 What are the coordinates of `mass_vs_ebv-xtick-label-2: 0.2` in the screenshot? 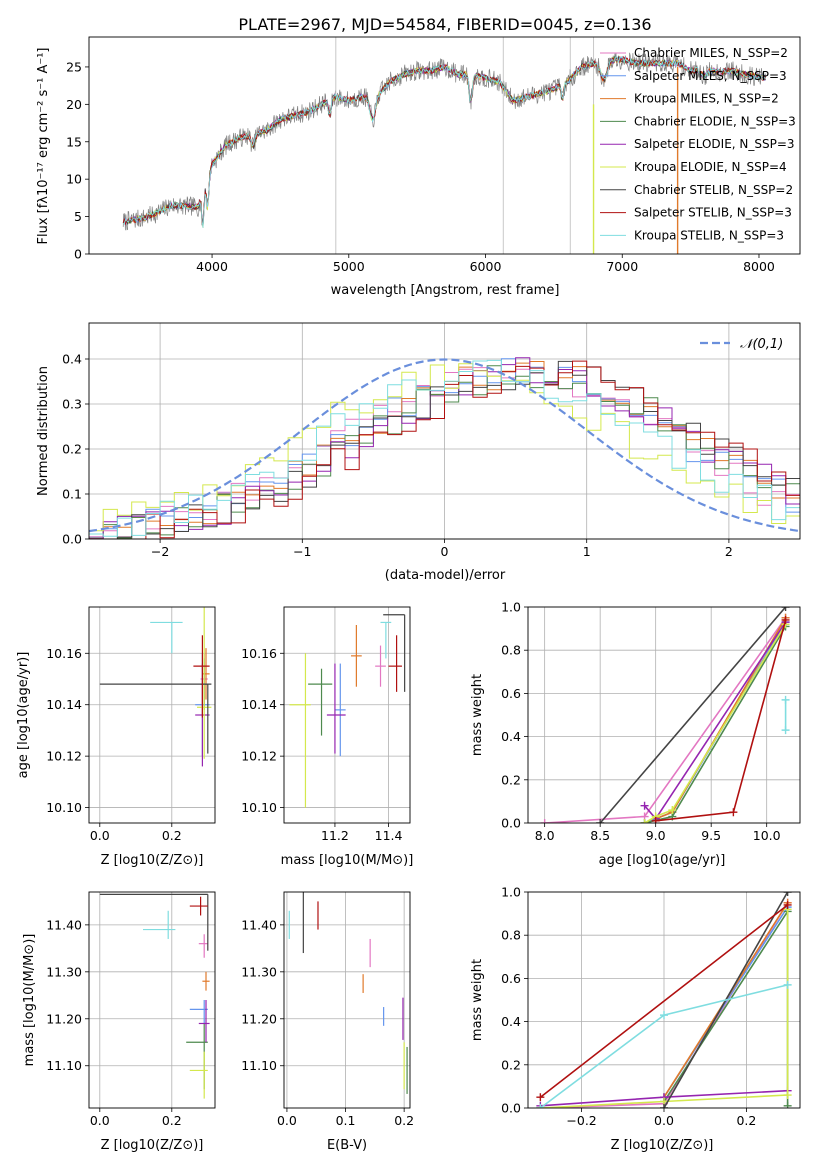 It's located at (404, 1120).